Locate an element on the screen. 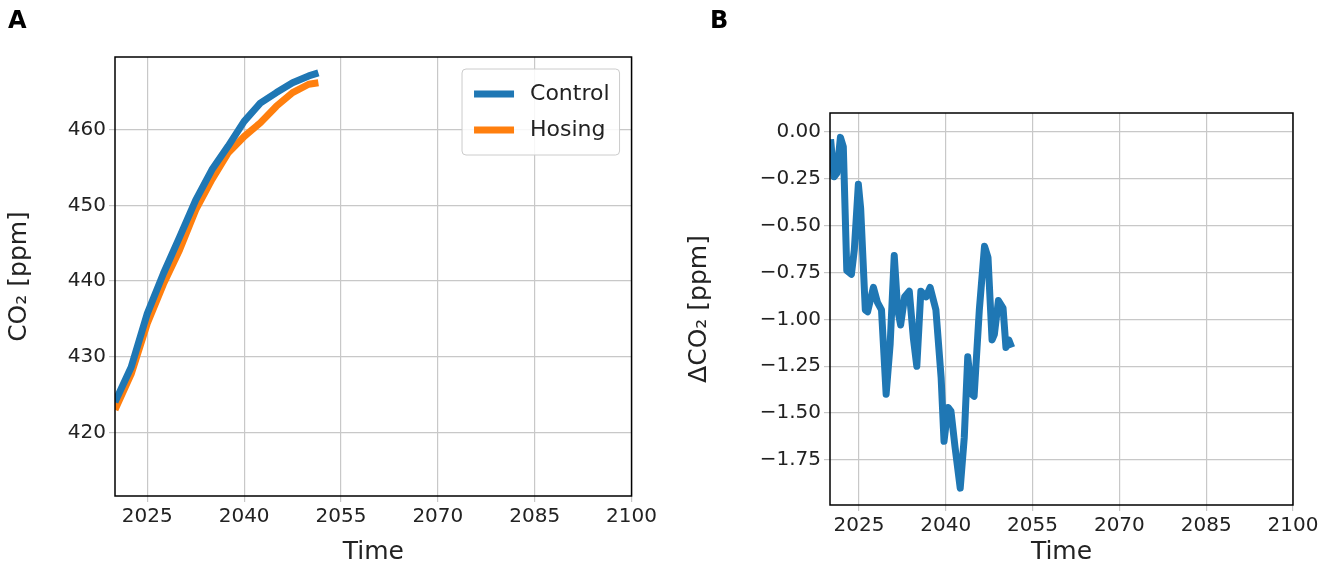 The height and width of the screenshot is (571, 1339). y-tick-label: −1.50 is located at coordinates (790, 411).